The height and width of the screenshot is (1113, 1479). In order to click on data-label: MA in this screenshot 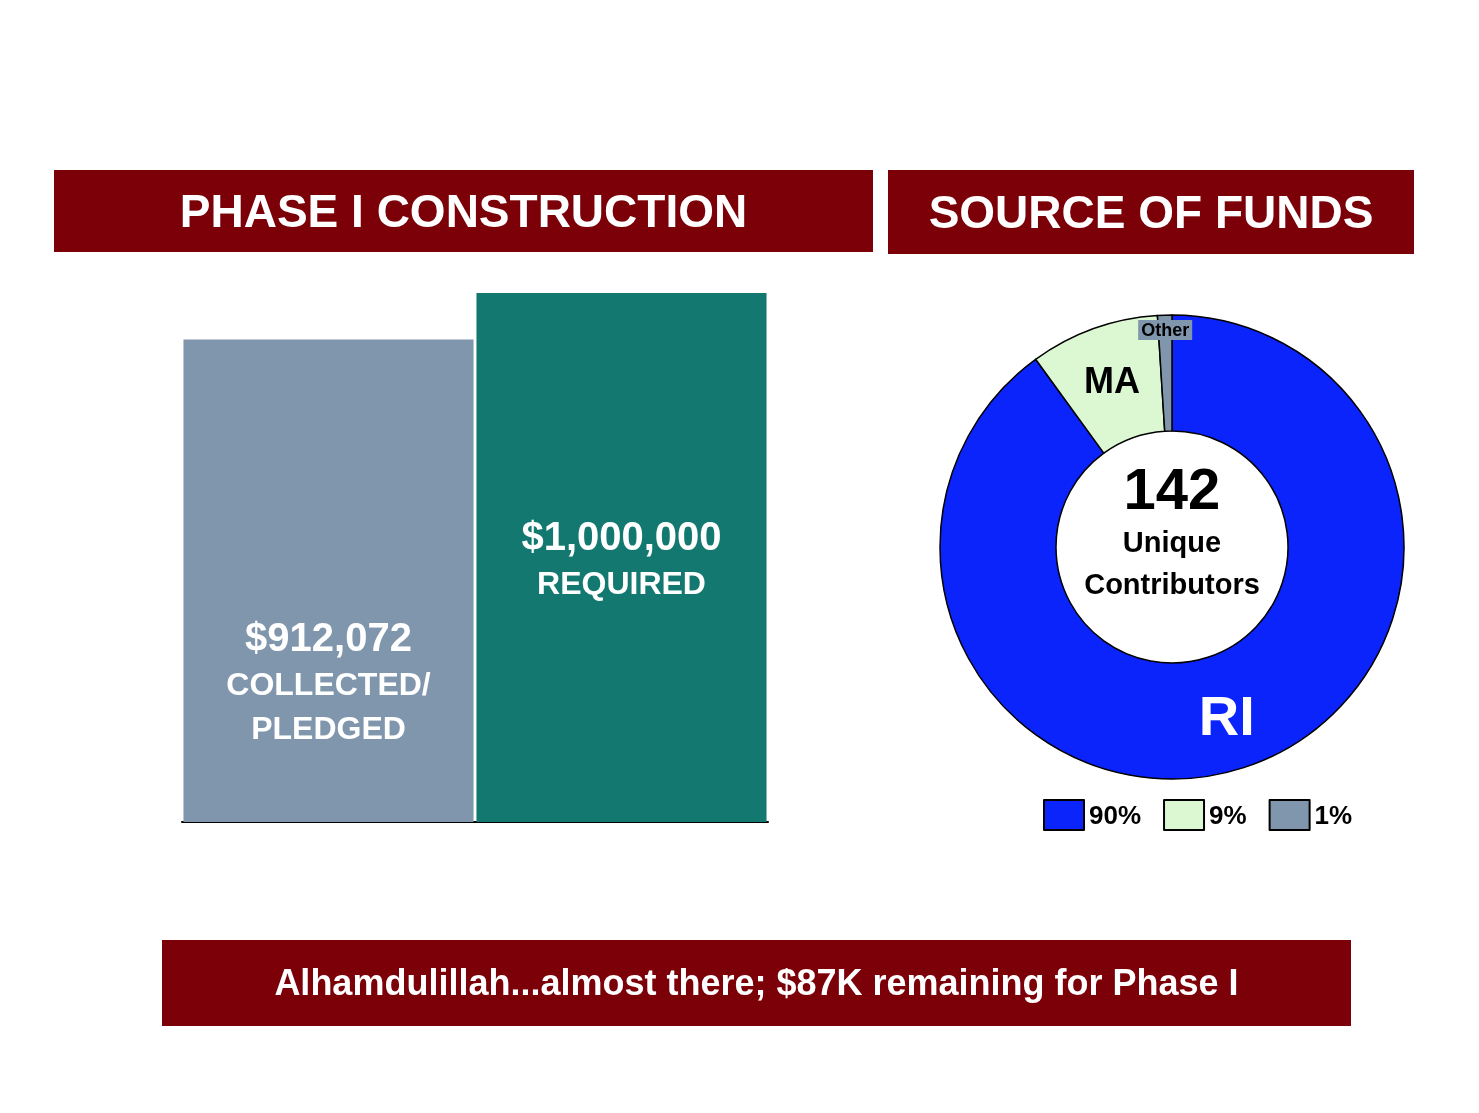, I will do `click(1112, 380)`.